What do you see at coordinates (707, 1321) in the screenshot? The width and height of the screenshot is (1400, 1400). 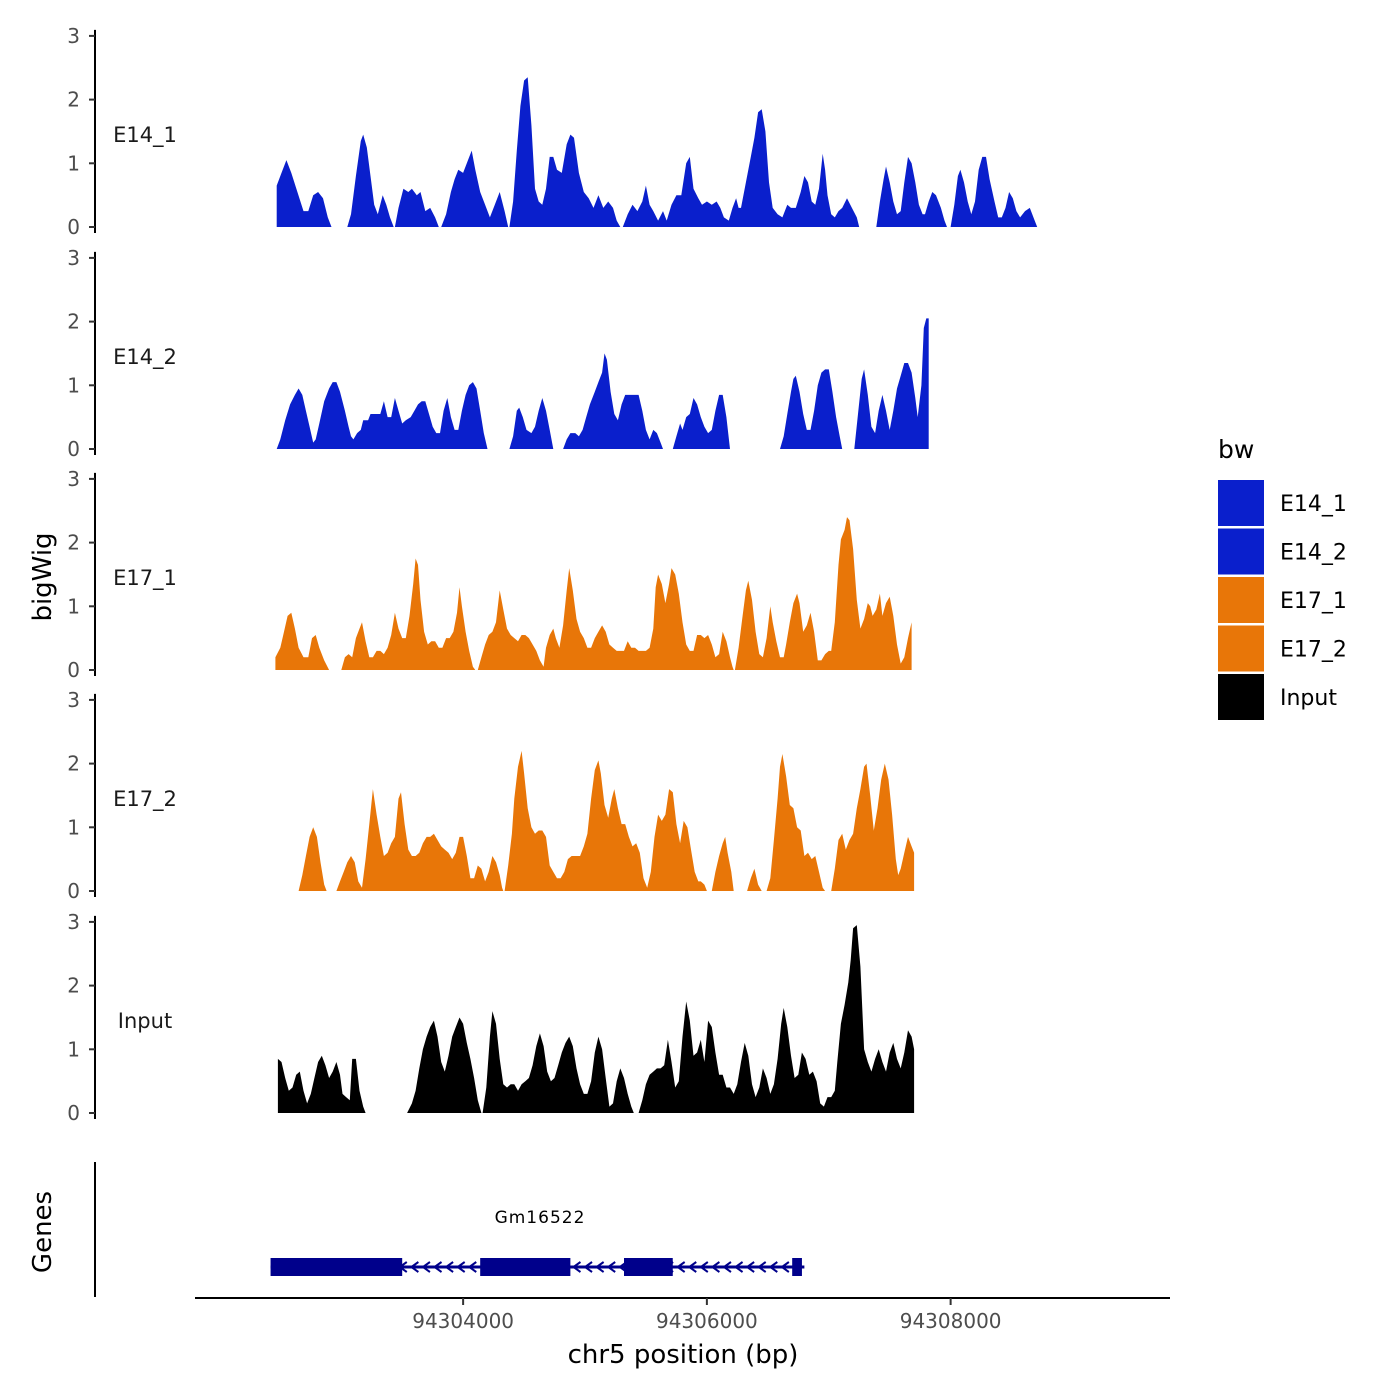 I see `x-tick-label: 94306000` at bounding box center [707, 1321].